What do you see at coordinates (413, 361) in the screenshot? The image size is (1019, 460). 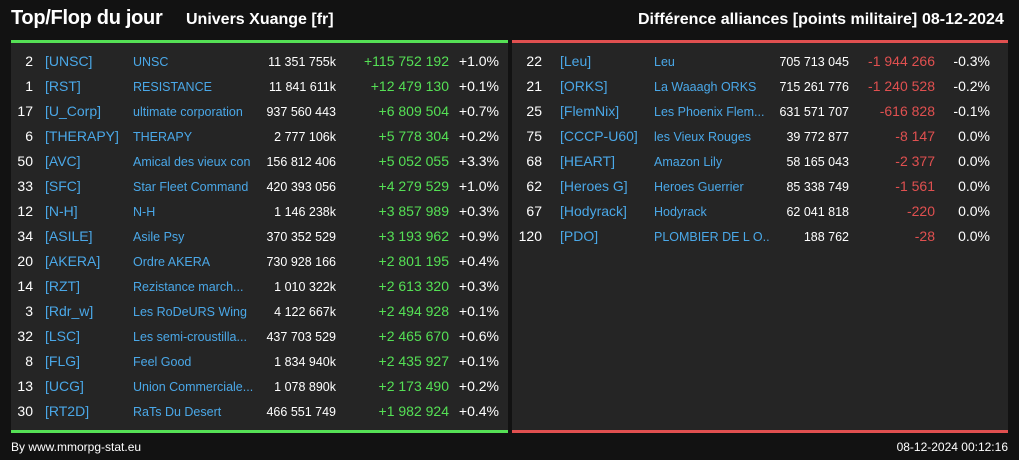 I see `points-difference: +2 435 927` at bounding box center [413, 361].